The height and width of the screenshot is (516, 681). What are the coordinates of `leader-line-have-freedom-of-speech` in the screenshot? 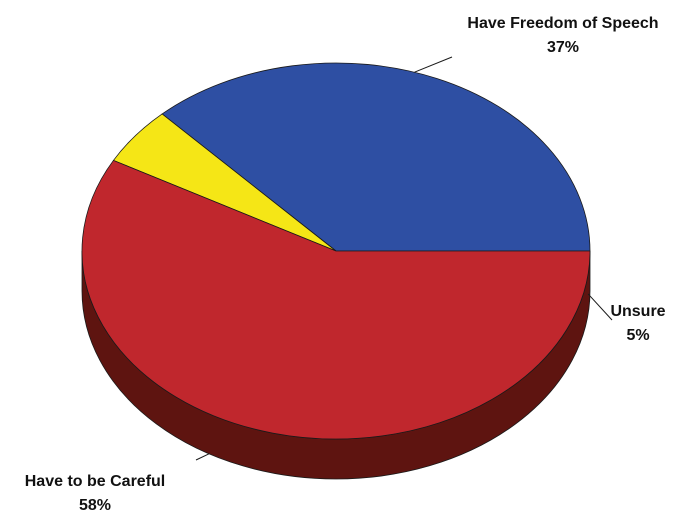 It's located at (433, 64).